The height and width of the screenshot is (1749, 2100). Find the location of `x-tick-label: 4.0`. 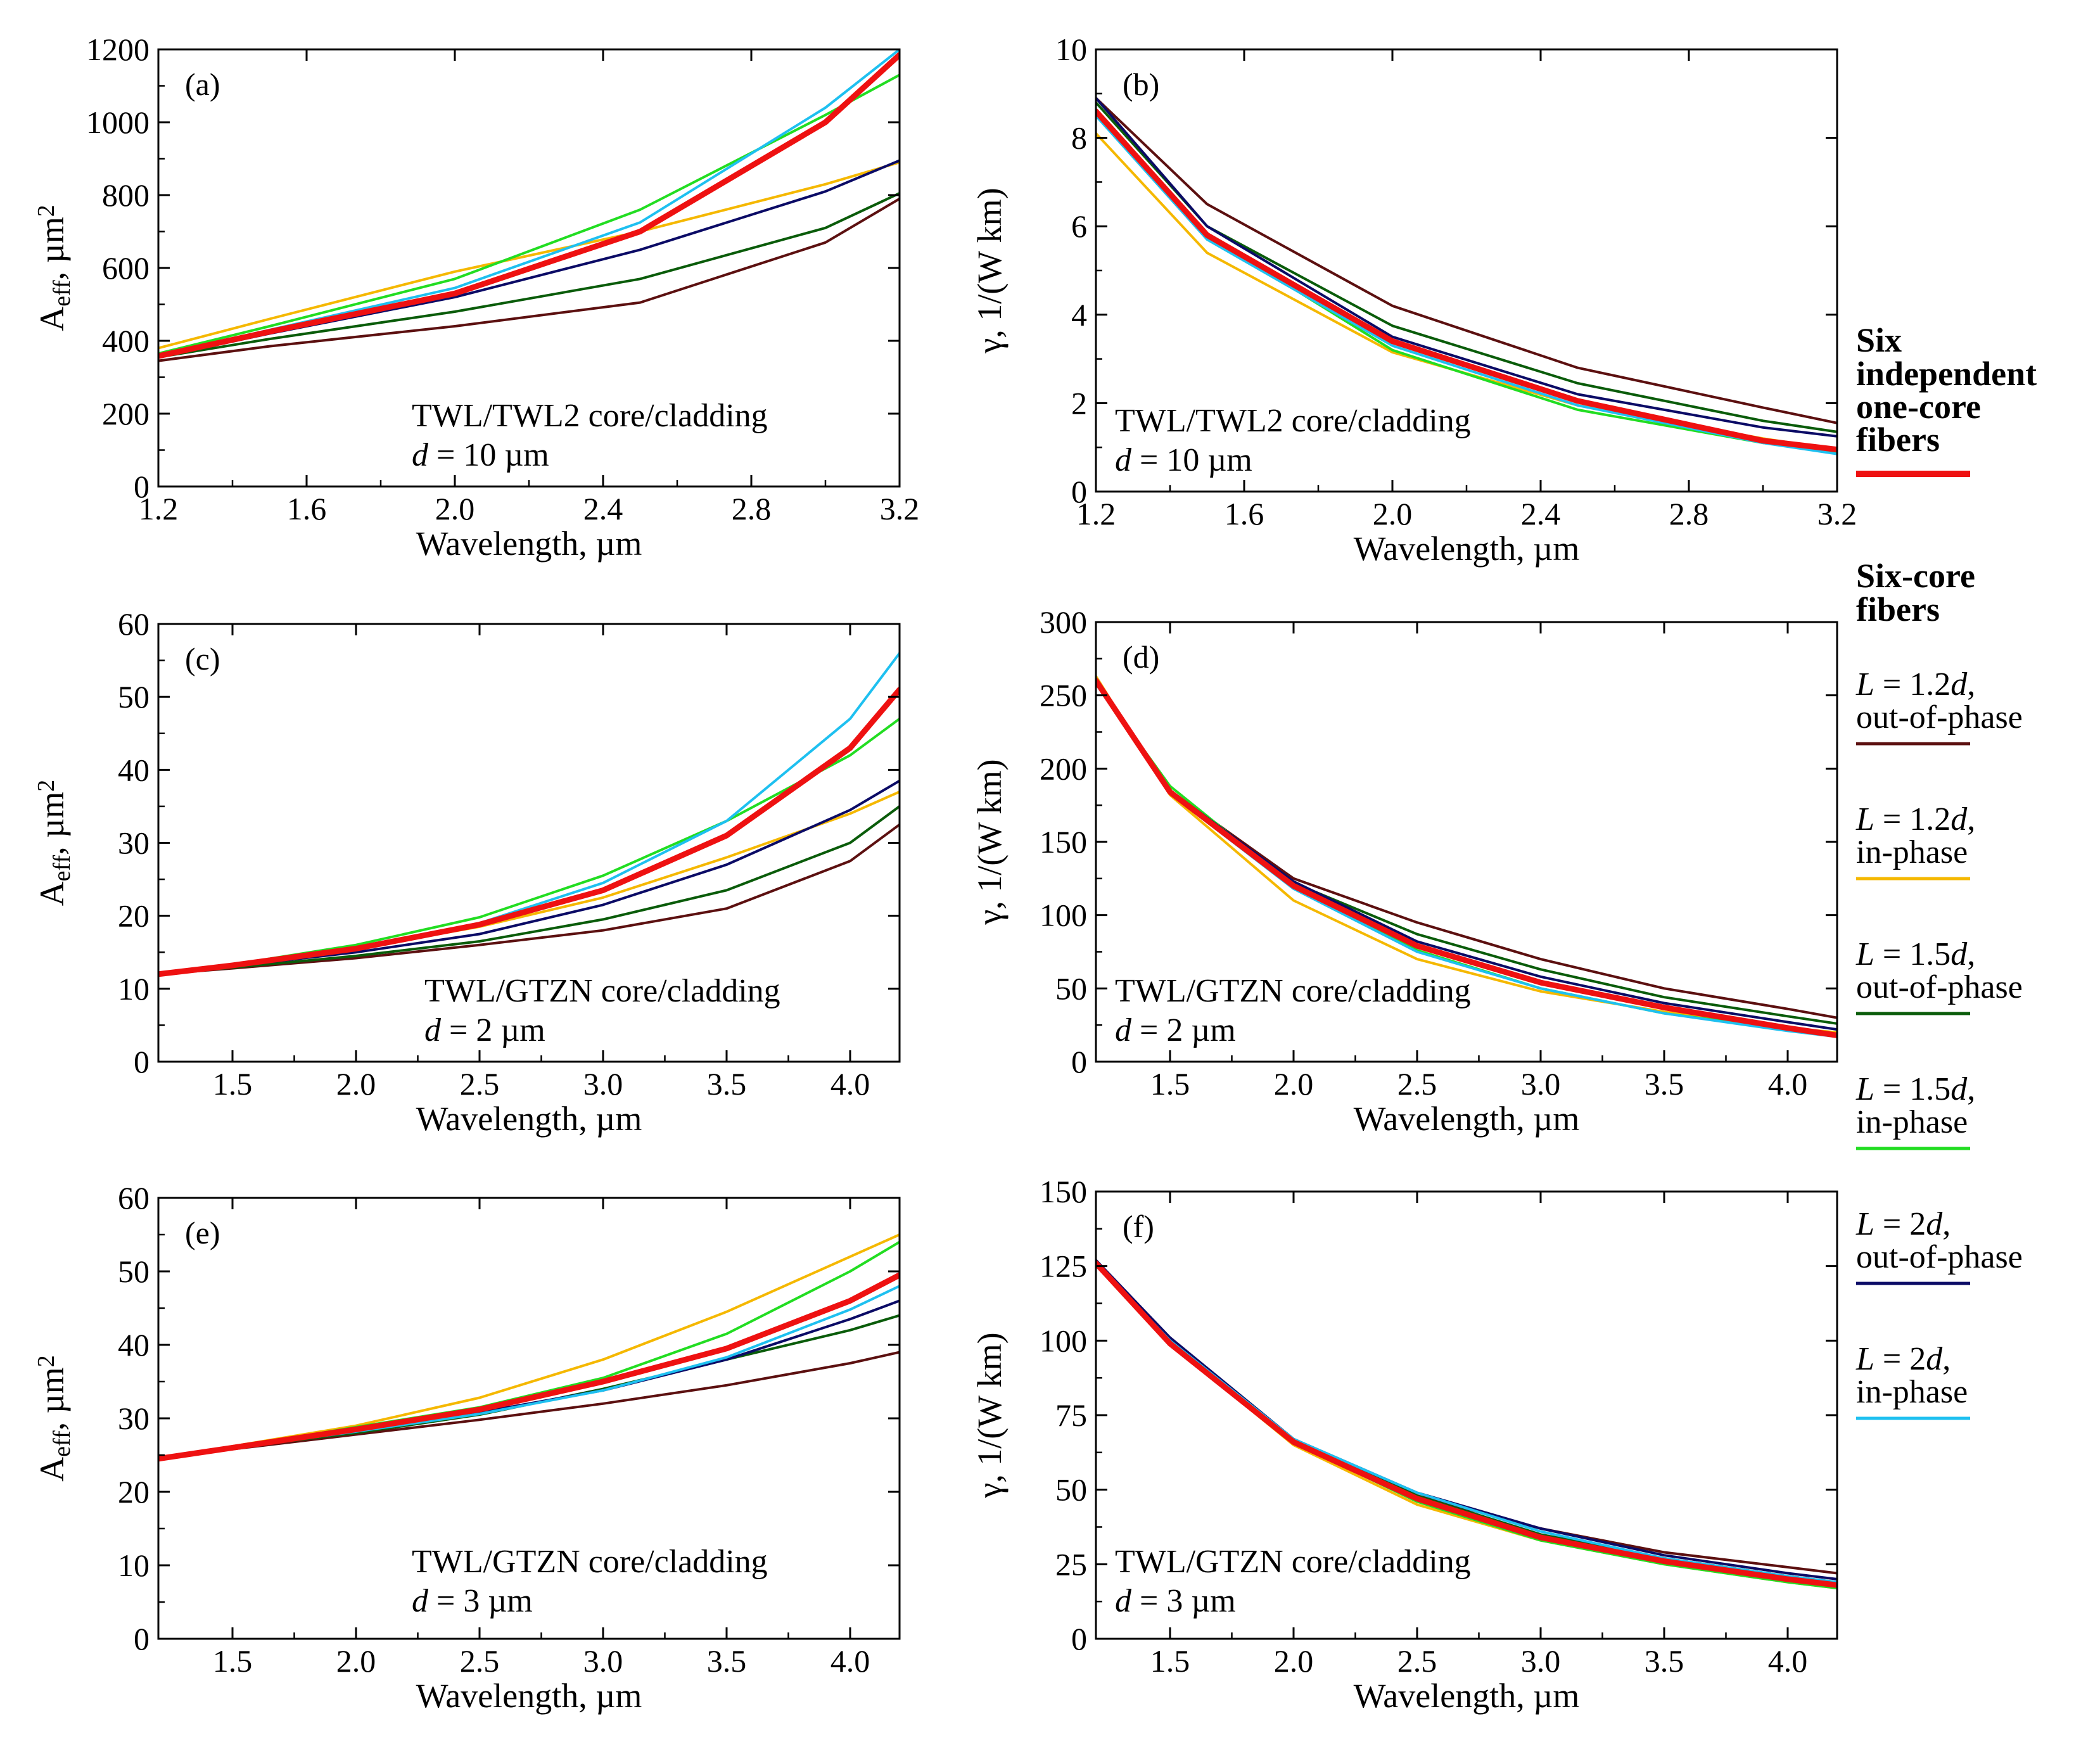

x-tick-label: 4.0 is located at coordinates (1788, 1661).